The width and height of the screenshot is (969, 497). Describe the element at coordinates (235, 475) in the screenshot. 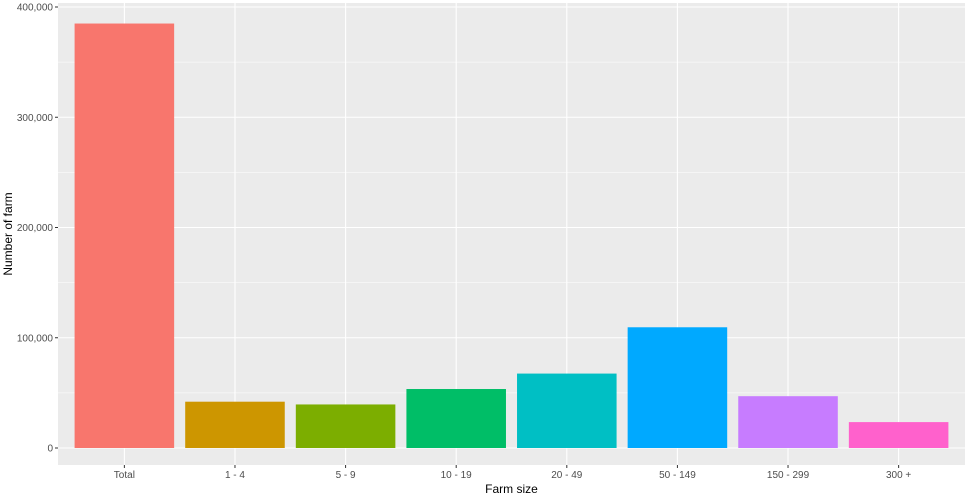

I see `x-tick-label: 1 - 4` at that location.